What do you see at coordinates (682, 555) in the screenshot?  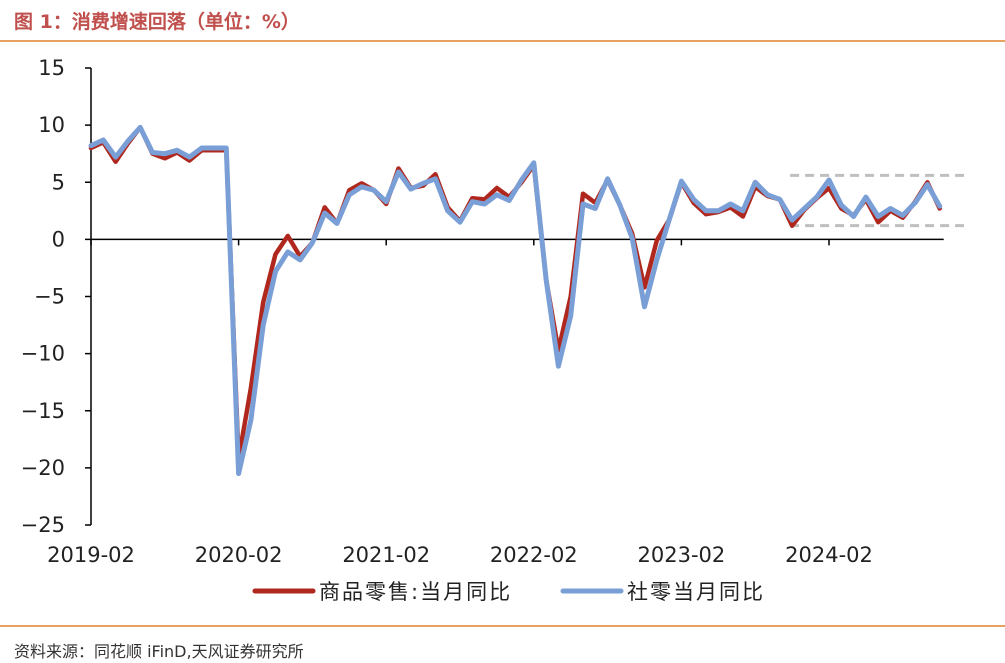 I see `x-tick-label: 2023-02` at bounding box center [682, 555].